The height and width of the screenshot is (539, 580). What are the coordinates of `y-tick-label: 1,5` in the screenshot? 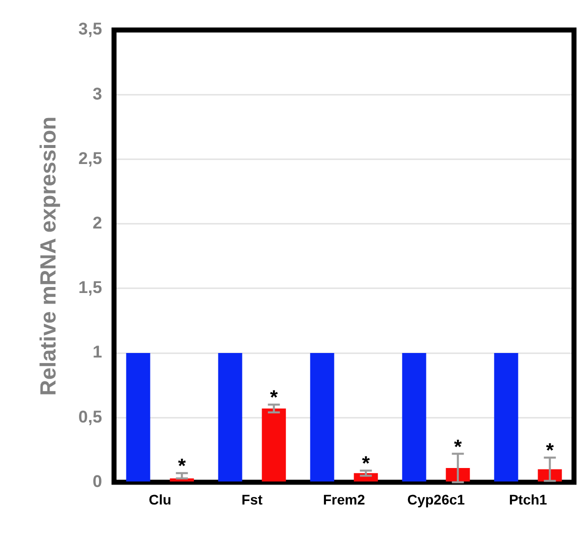 It's located at (90, 288).